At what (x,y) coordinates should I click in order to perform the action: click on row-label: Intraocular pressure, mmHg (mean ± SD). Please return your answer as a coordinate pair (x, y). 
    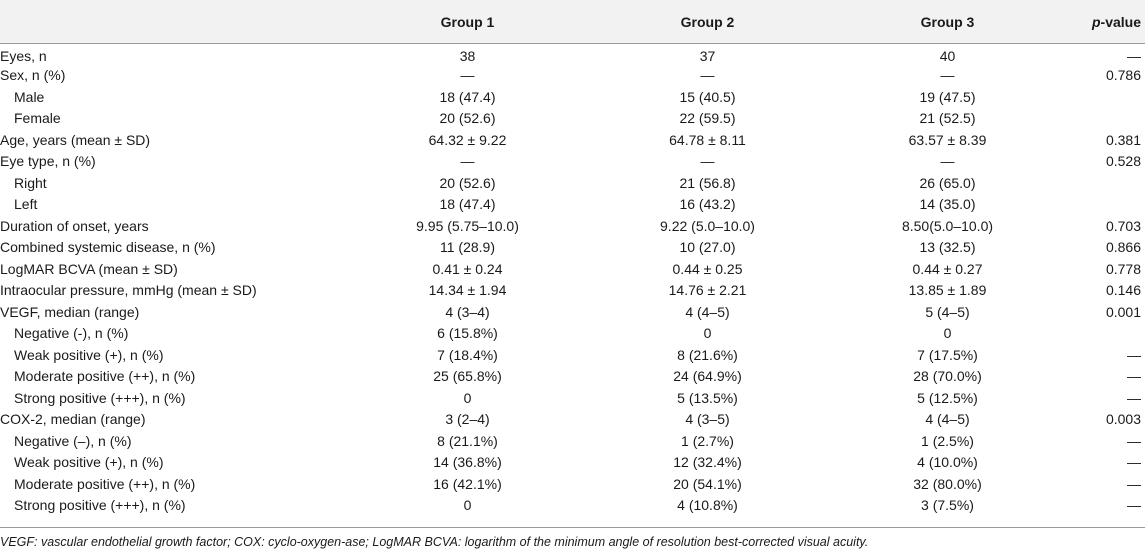
    Looking at the image, I should click on (128, 290).